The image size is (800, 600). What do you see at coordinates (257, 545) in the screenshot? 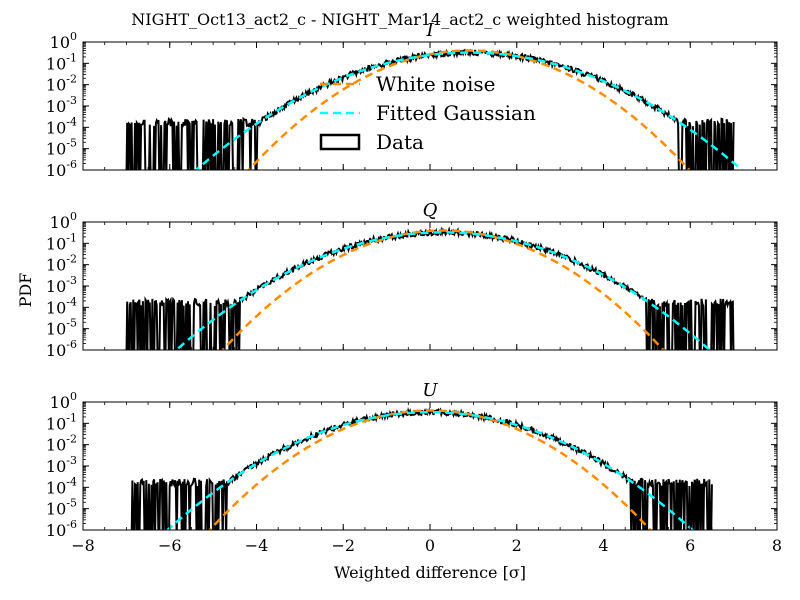
I see `x-tick-label: −4` at bounding box center [257, 545].